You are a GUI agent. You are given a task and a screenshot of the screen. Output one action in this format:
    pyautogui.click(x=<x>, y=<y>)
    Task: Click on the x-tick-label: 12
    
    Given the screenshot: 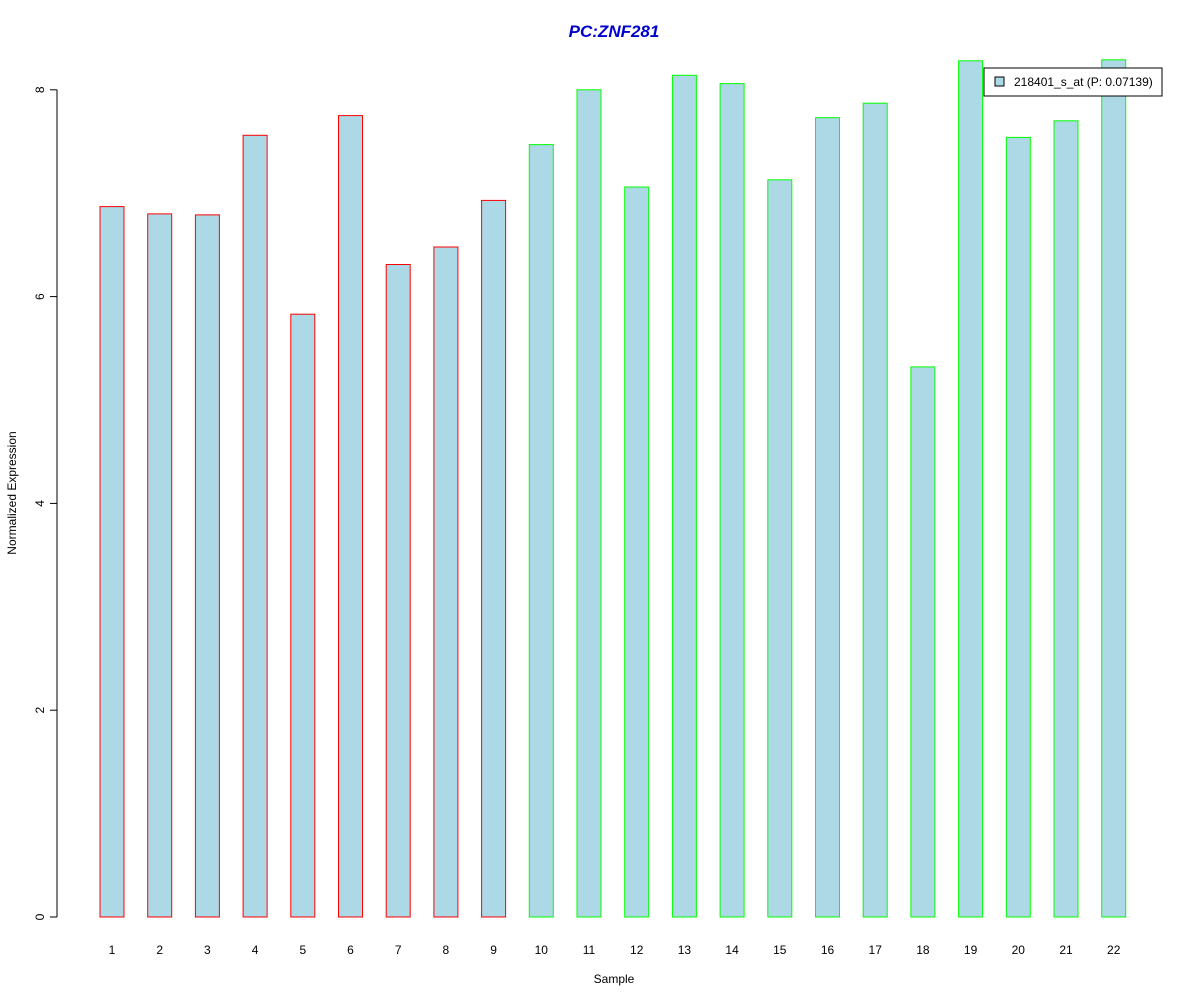 What is the action you would take?
    pyautogui.click(x=637, y=950)
    